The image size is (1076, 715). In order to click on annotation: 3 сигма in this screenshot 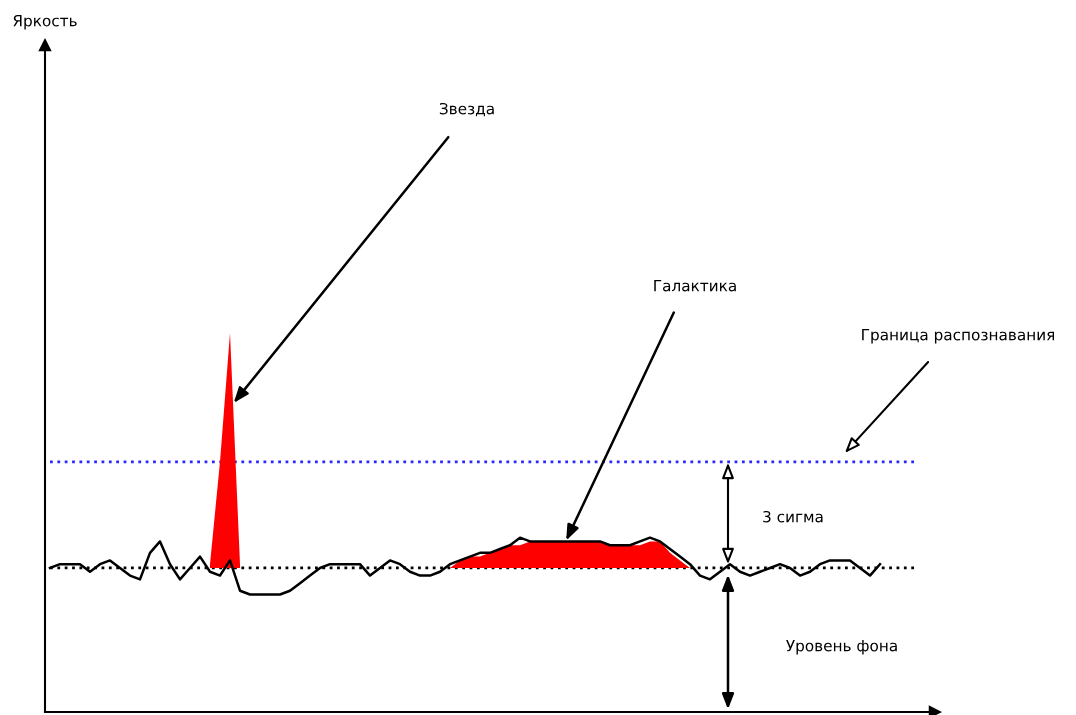, I will do `click(793, 516)`.